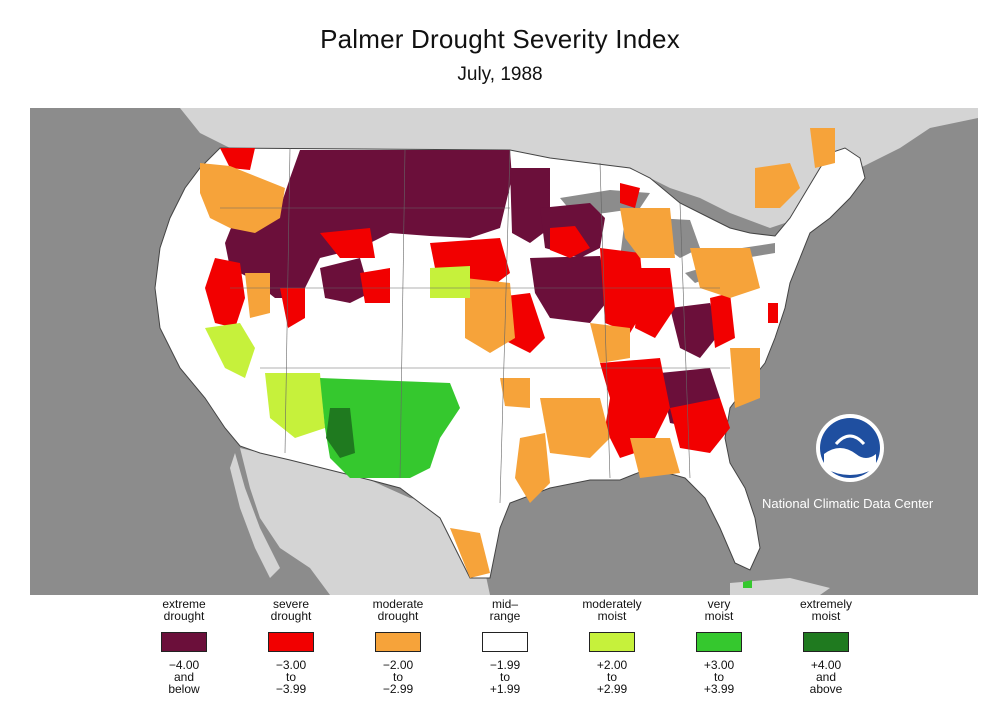  What do you see at coordinates (612, 610) in the screenshot?
I see `legend-label: moderately moist` at bounding box center [612, 610].